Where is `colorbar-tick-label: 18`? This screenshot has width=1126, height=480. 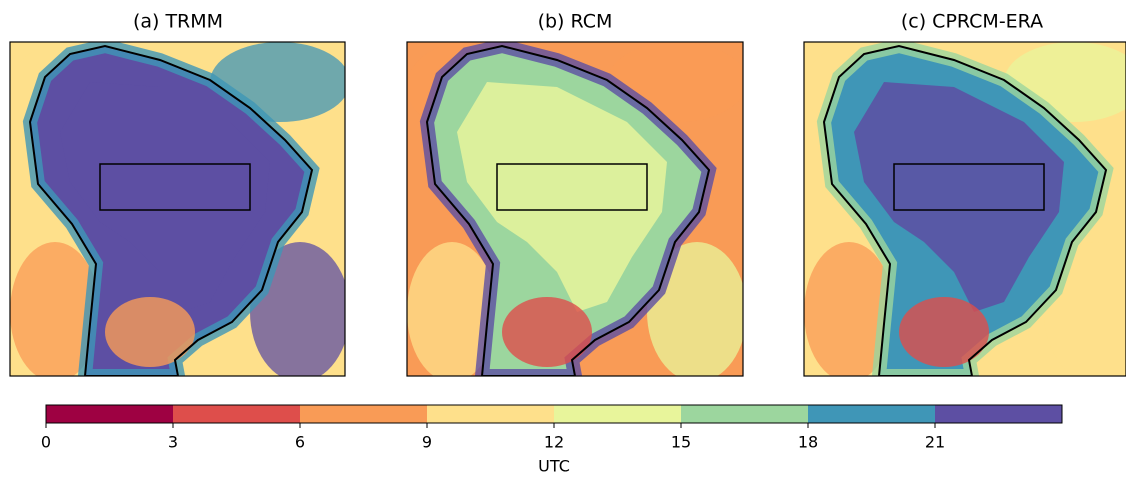 colorbar-tick-label: 18 is located at coordinates (808, 442).